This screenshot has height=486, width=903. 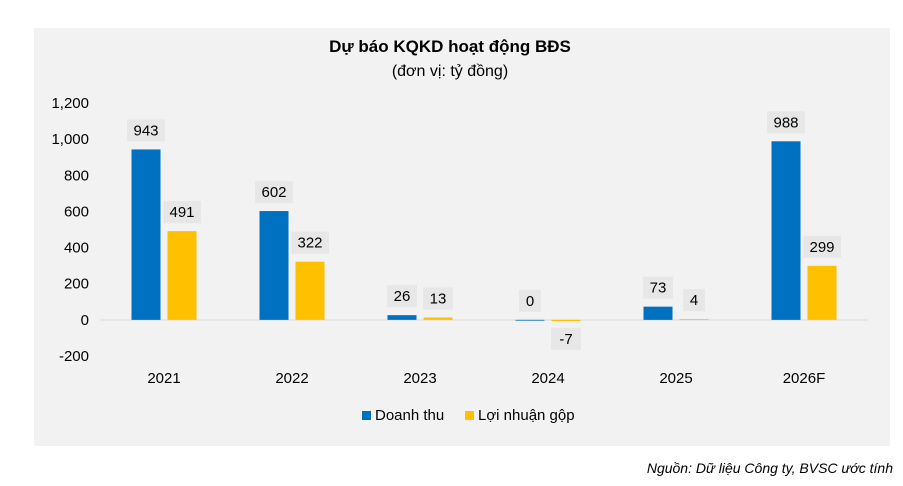 What do you see at coordinates (526, 415) in the screenshot?
I see `legend-label: Lợi nhuận gộp` at bounding box center [526, 415].